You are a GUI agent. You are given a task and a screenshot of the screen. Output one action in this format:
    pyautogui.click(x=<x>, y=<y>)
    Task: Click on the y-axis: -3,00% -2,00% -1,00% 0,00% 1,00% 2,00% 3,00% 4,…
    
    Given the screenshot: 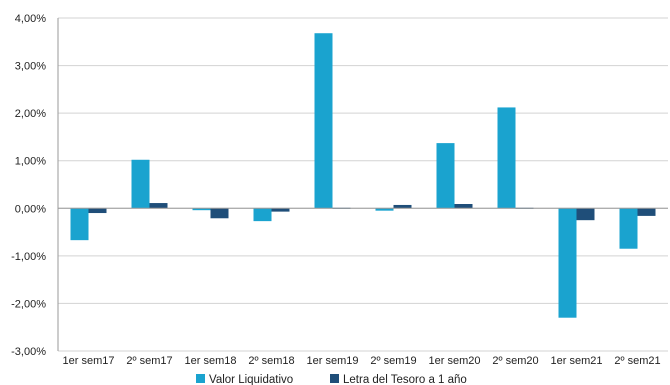 What is the action you would take?
    pyautogui.click(x=35, y=185)
    